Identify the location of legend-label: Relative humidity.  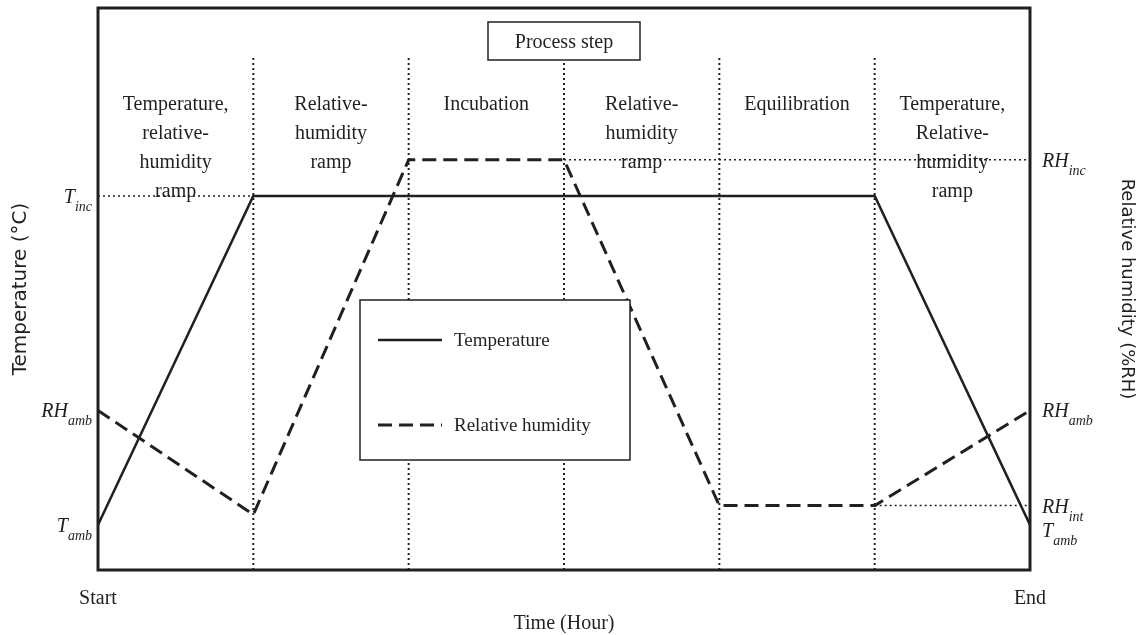
(523, 424).